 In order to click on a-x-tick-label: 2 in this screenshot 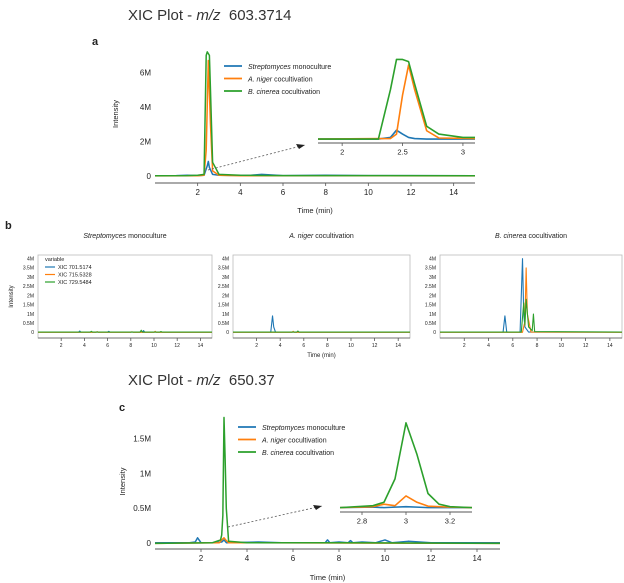, I will do `click(197, 192)`.